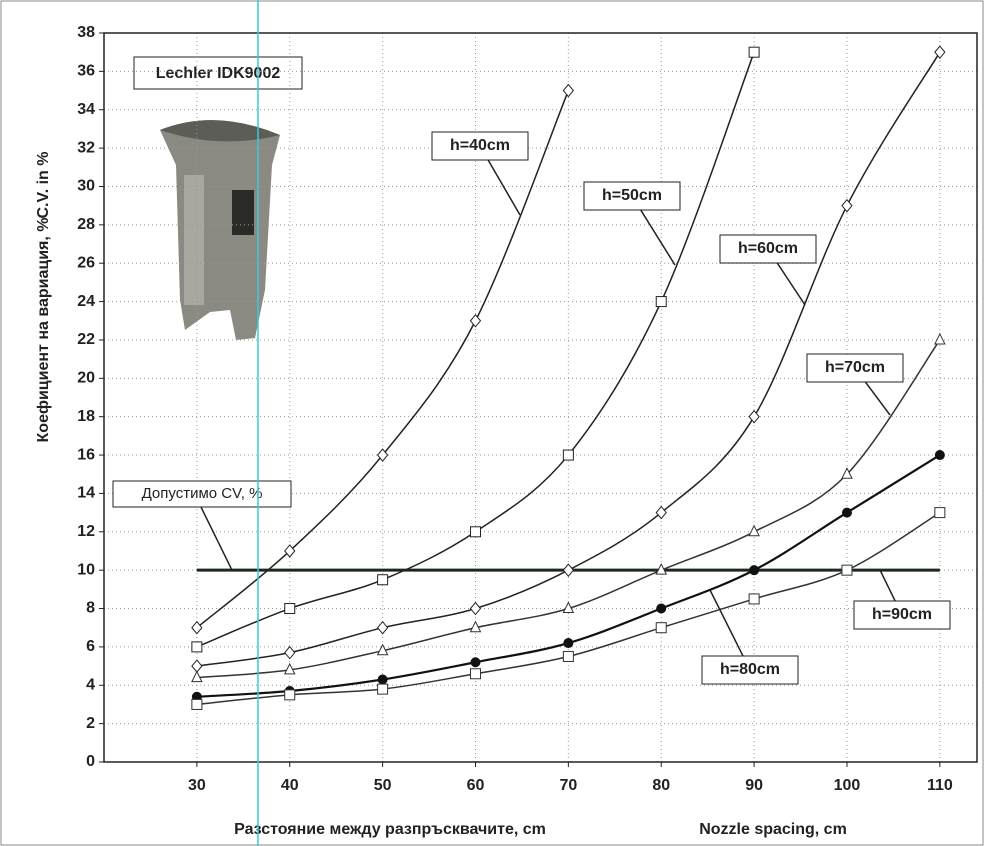  What do you see at coordinates (86, 109) in the screenshot?
I see `y-tick-label: 34` at bounding box center [86, 109].